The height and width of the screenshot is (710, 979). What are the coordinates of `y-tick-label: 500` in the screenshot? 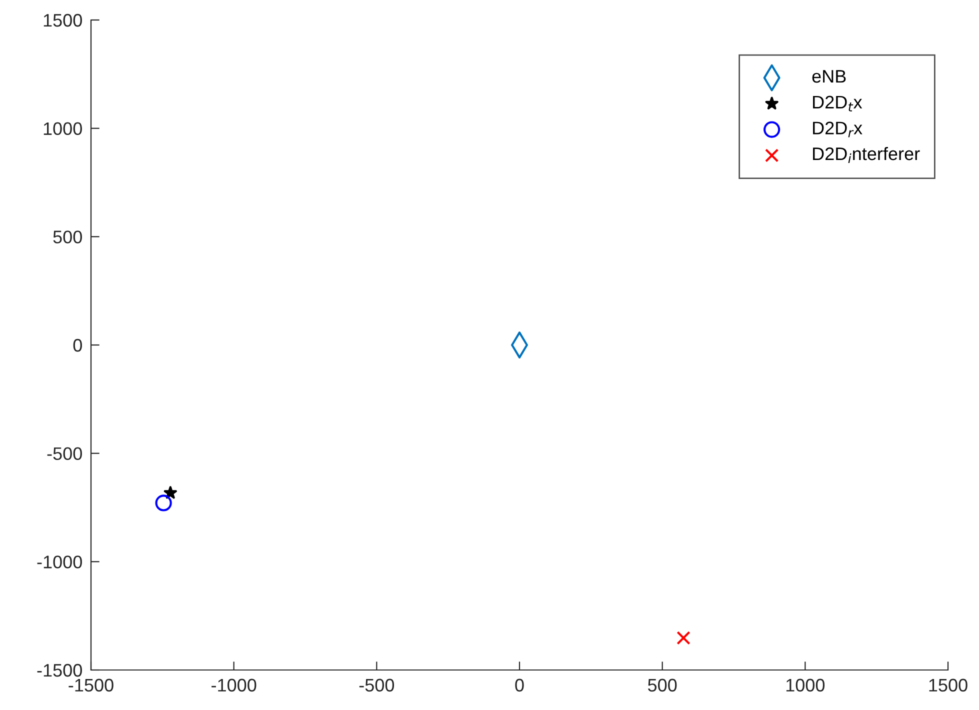 It's located at (67, 237).